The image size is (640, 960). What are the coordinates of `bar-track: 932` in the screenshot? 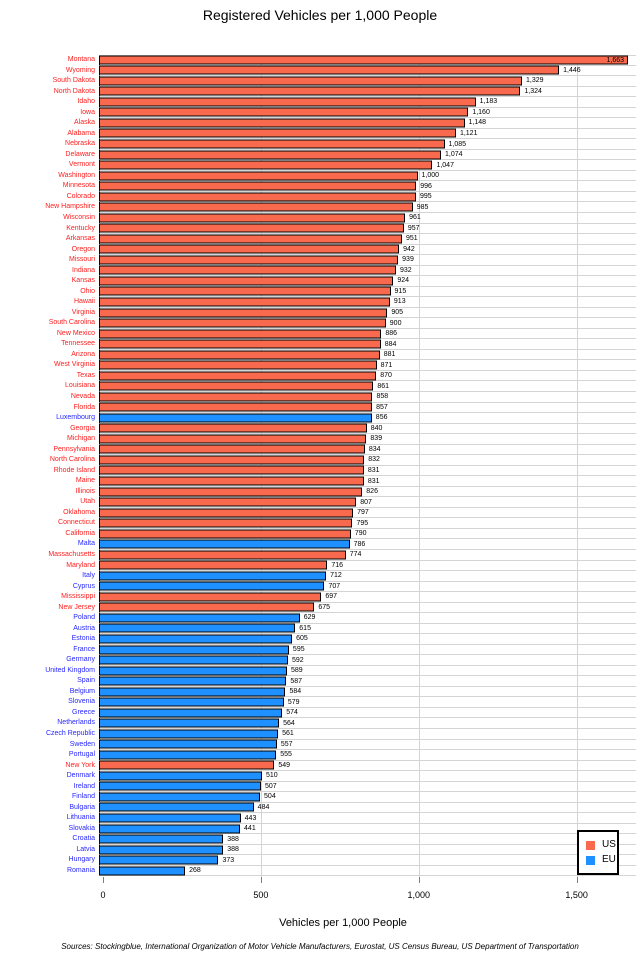 It's located at (367, 271).